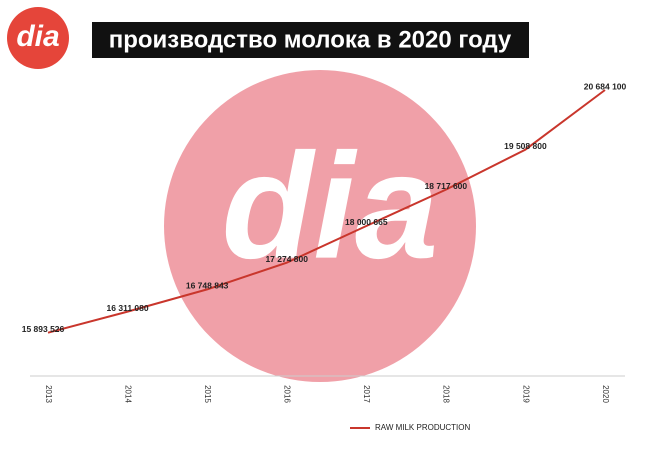  I want to click on title-background, so click(310, 40).